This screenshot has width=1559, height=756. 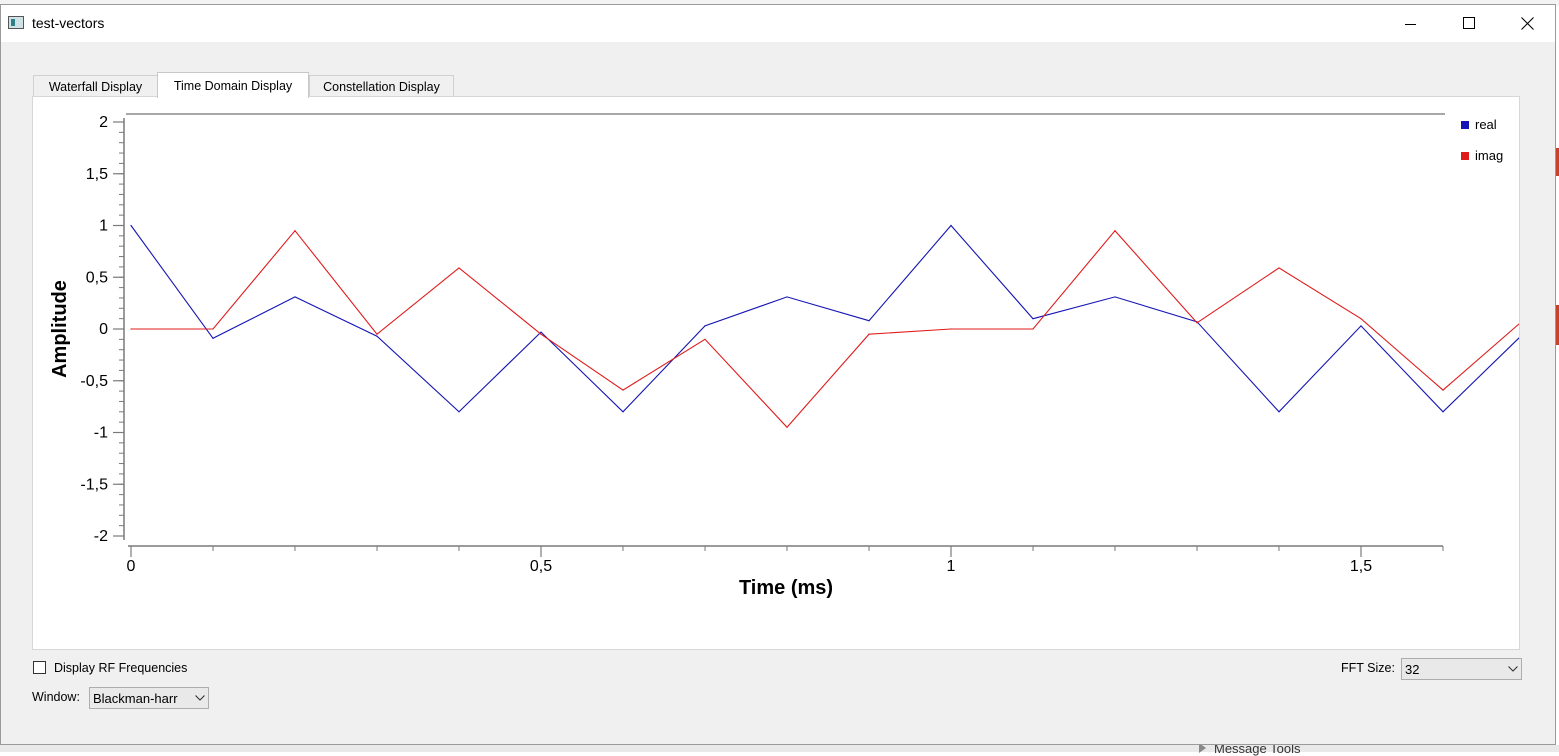 What do you see at coordinates (39, 667) in the screenshot?
I see `display-rf-checkbox` at bounding box center [39, 667].